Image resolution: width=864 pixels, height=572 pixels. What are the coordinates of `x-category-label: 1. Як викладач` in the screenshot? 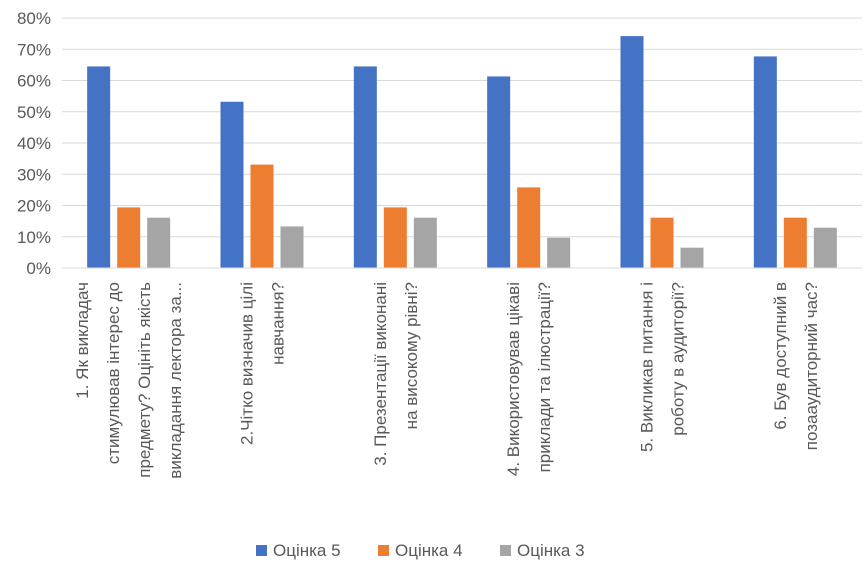 It's located at (82, 340).